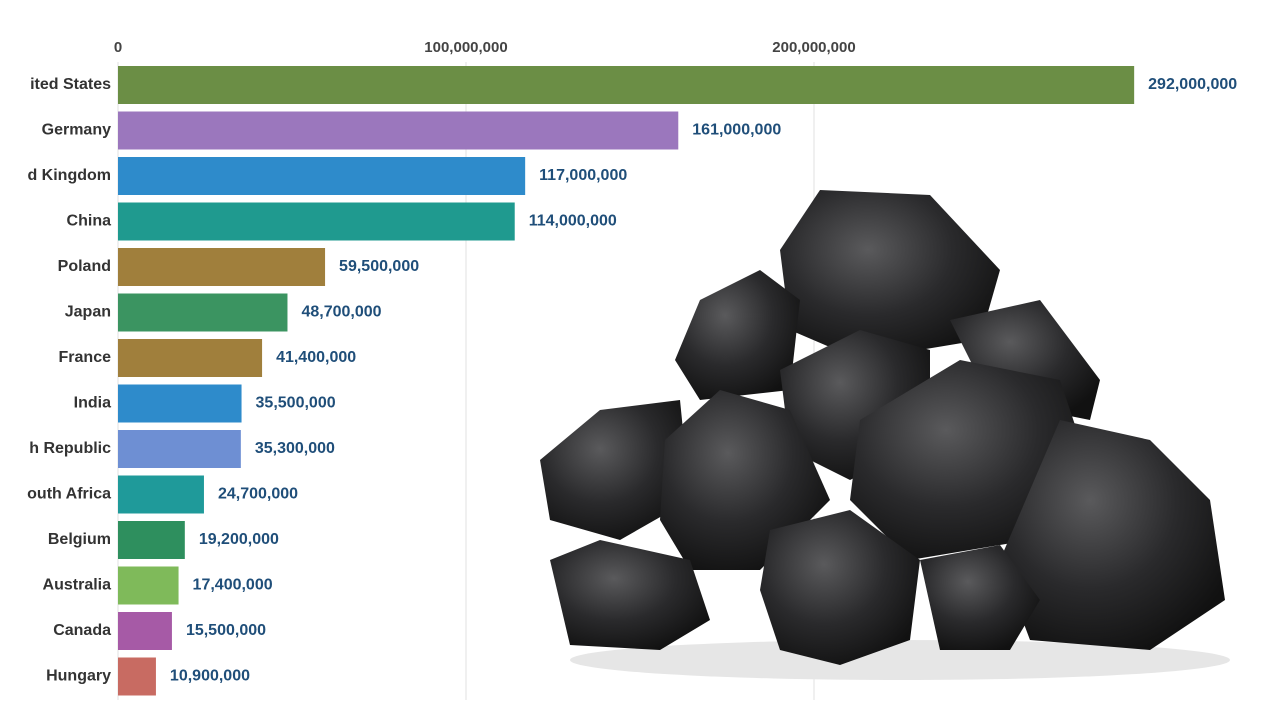 The width and height of the screenshot is (1280, 720). Describe the element at coordinates (233, 585) in the screenshot. I see `value-label: 17,400,000` at that location.